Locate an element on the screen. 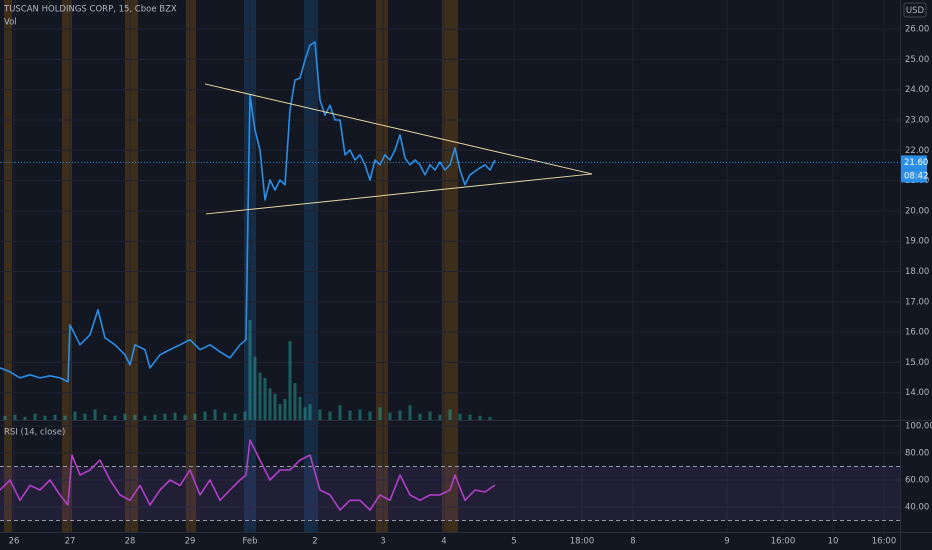 The height and width of the screenshot is (550, 932). y-tick-label: 16.00 is located at coordinates (917, 333).